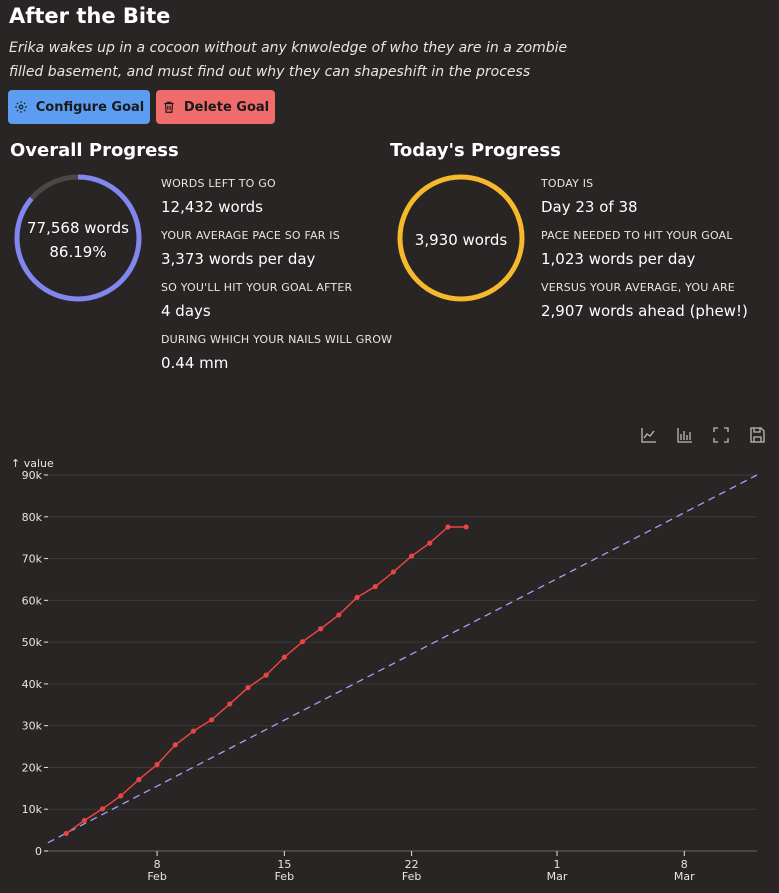 Image resolution: width=779 pixels, height=893 pixels. What do you see at coordinates (32, 642) in the screenshot?
I see `y-tick-label: 50k` at bounding box center [32, 642].